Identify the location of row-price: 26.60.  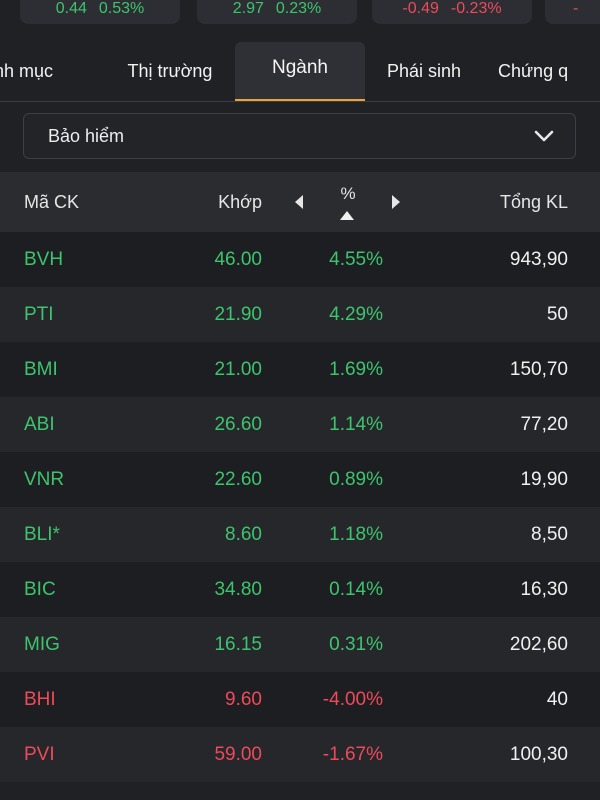
(238, 424).